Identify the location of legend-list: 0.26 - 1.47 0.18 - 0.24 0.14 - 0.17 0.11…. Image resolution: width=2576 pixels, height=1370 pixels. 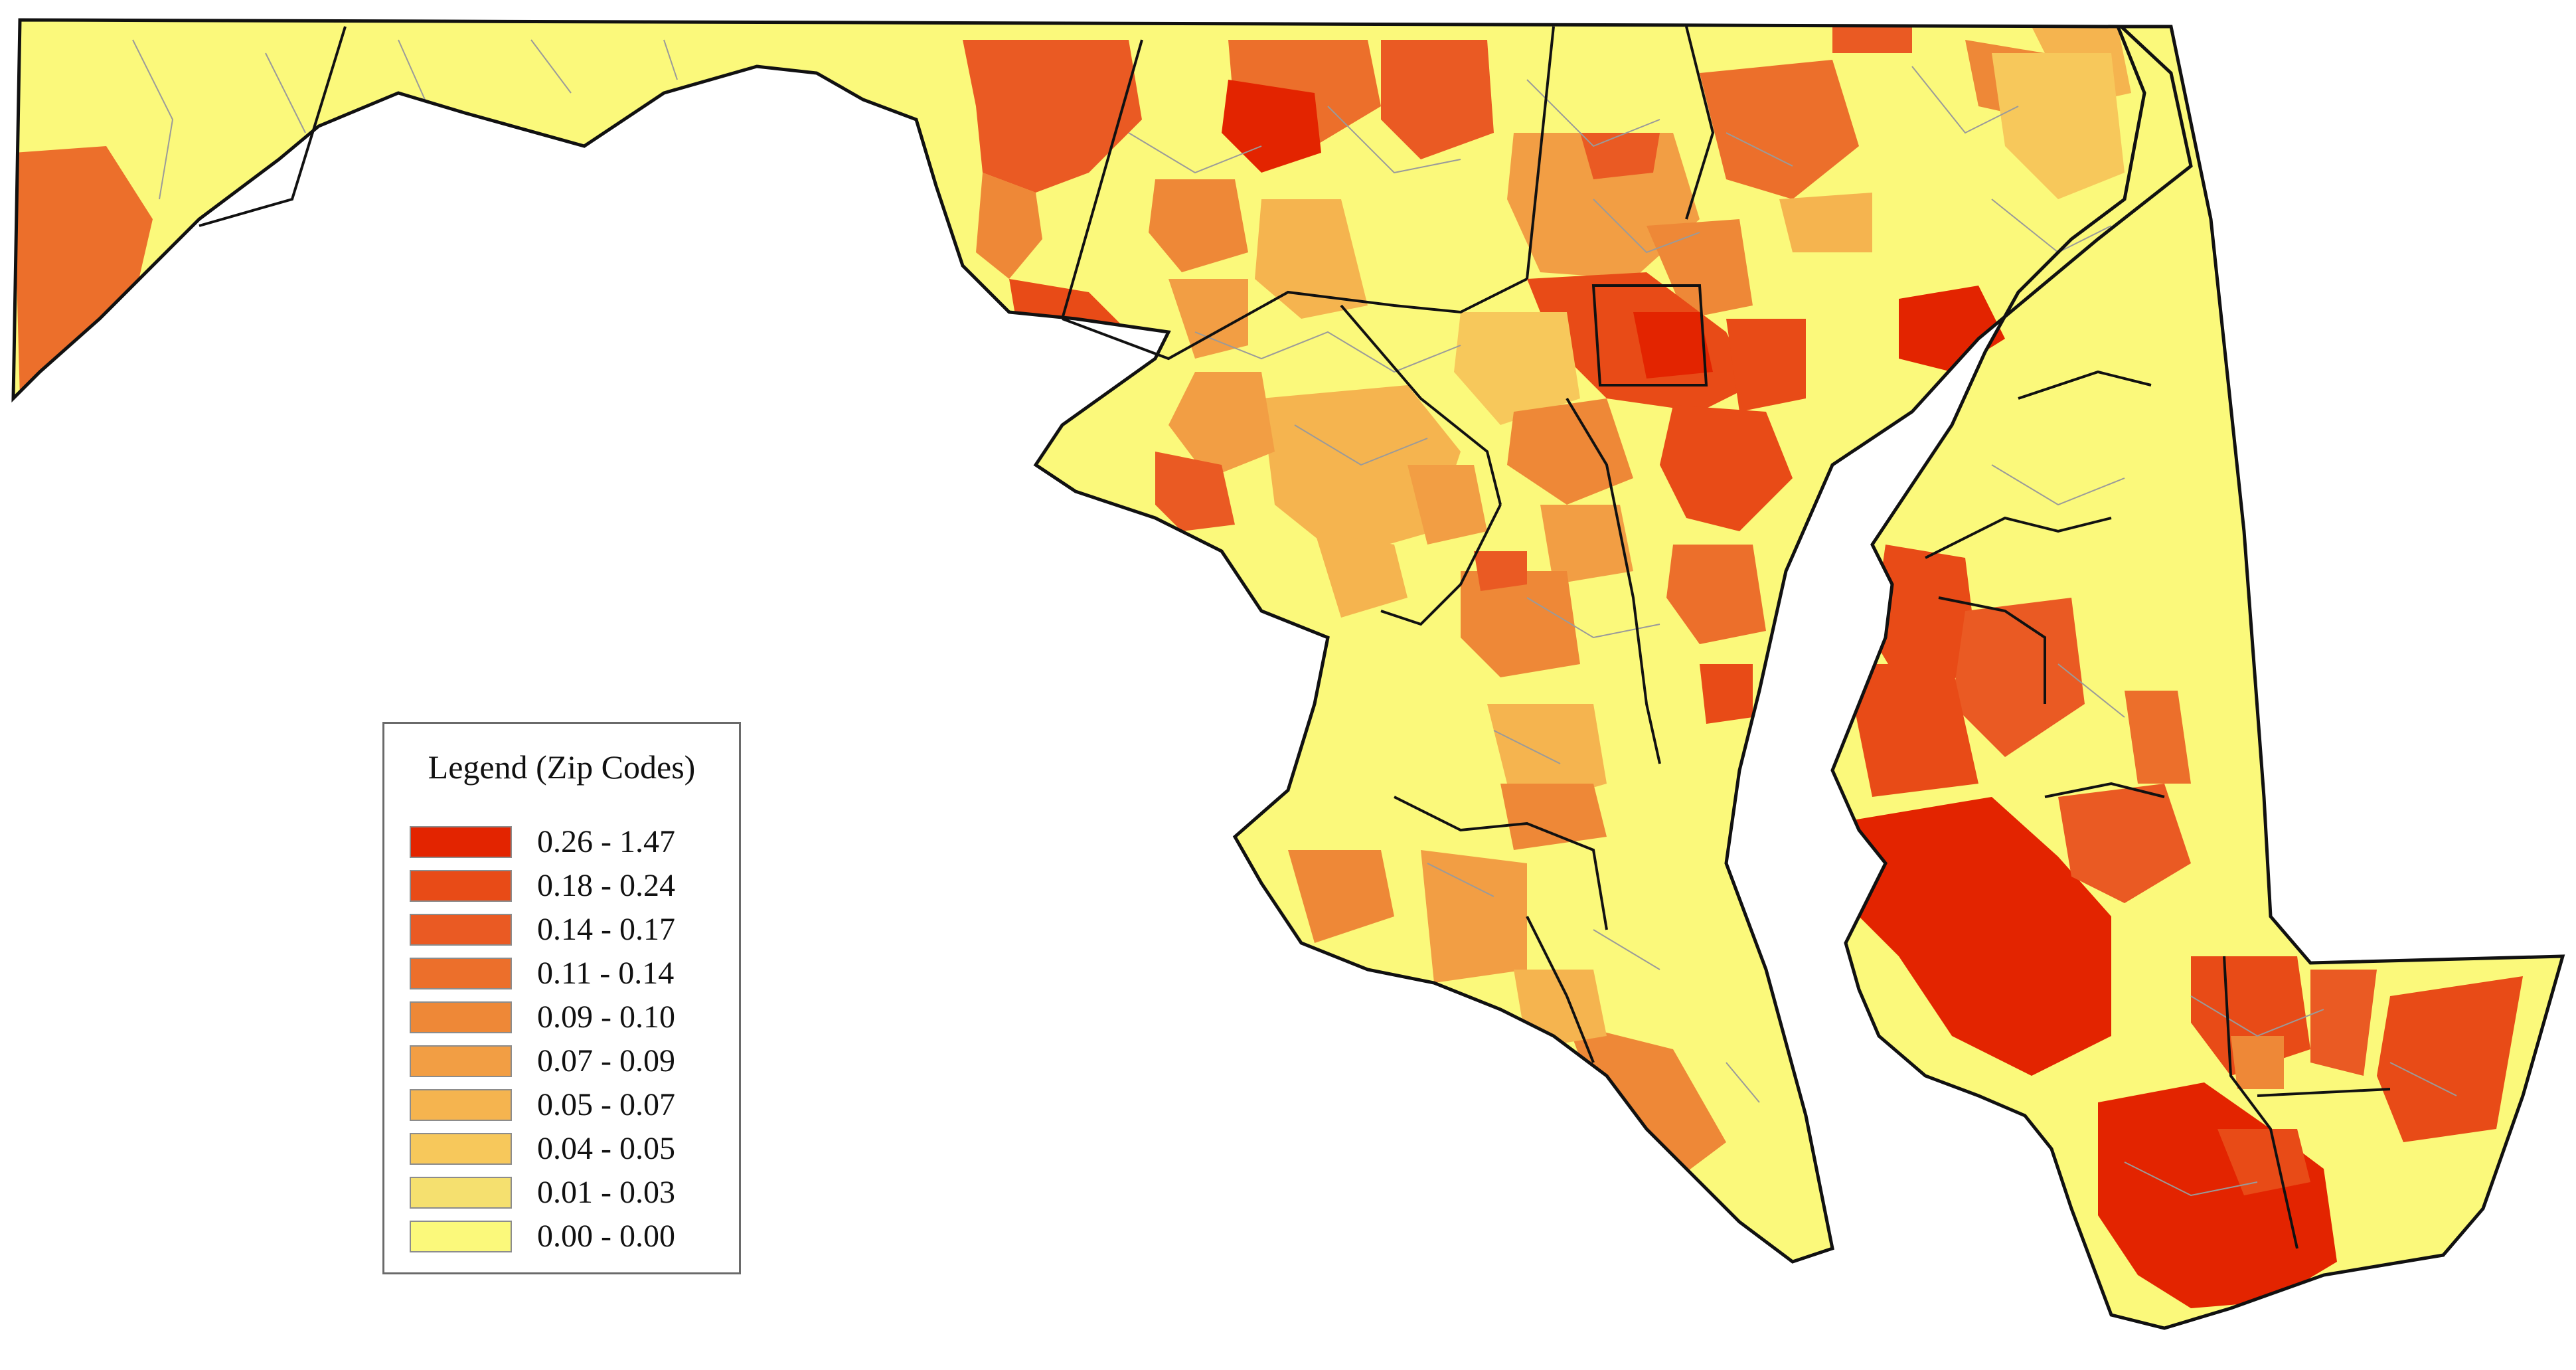
(562, 1042).